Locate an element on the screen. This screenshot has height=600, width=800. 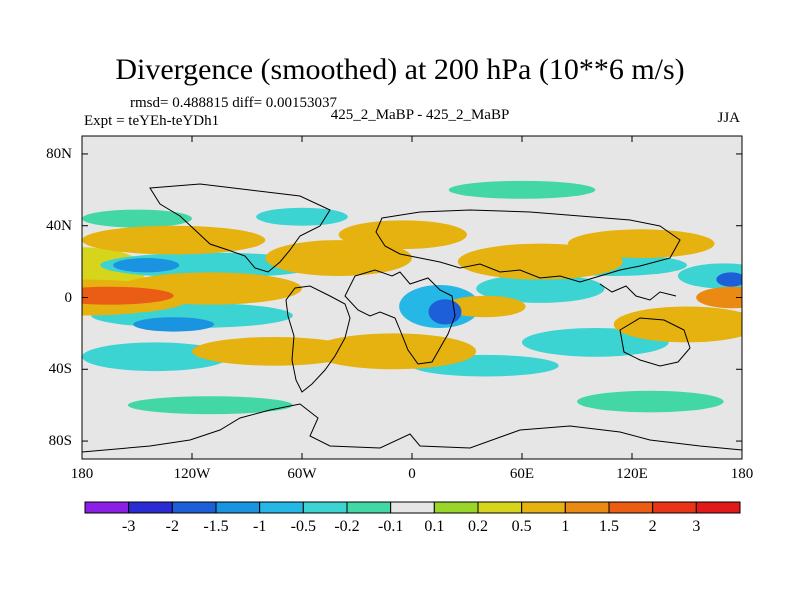
coastline-eurasia is located at coordinates (528, 246).